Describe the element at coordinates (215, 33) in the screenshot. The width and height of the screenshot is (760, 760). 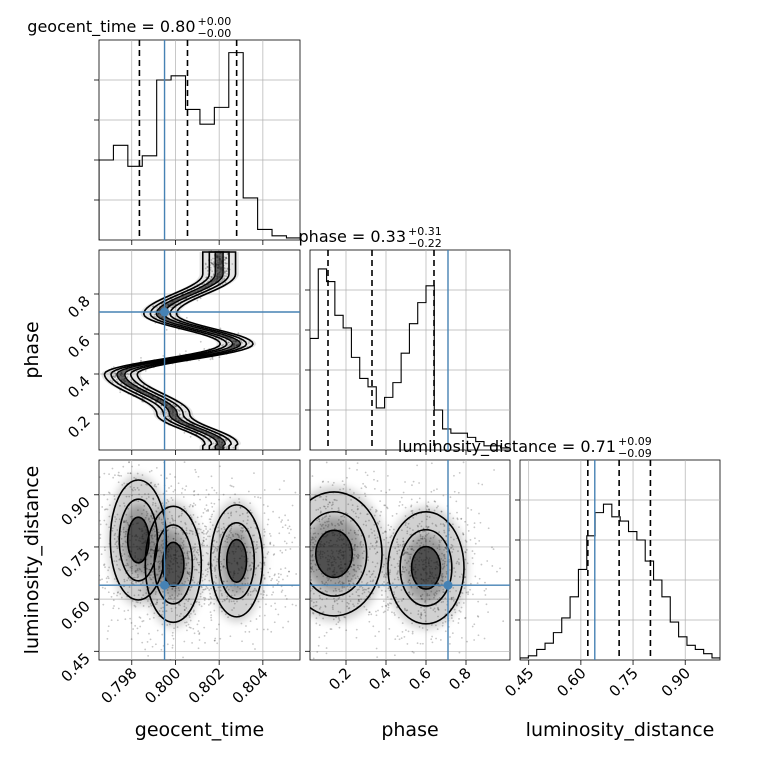
I see `panel-title-minus: −0.00` at that location.